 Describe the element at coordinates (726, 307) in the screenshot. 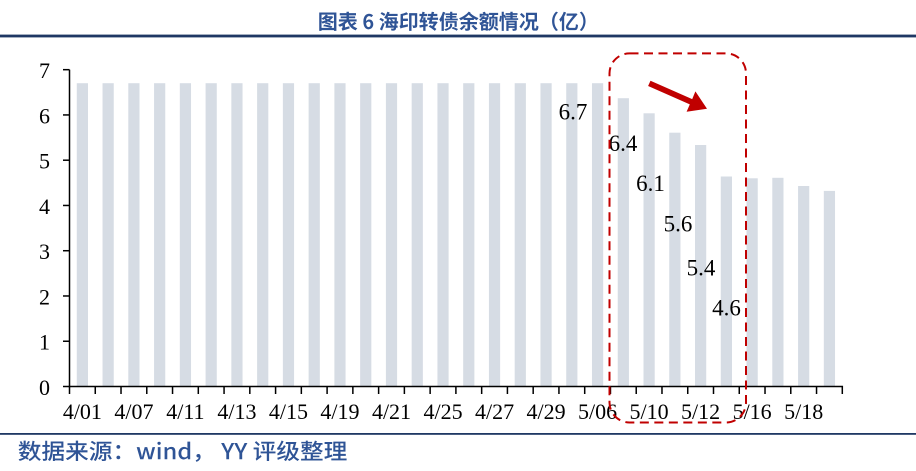

I see `svg-text: 4.6` at that location.